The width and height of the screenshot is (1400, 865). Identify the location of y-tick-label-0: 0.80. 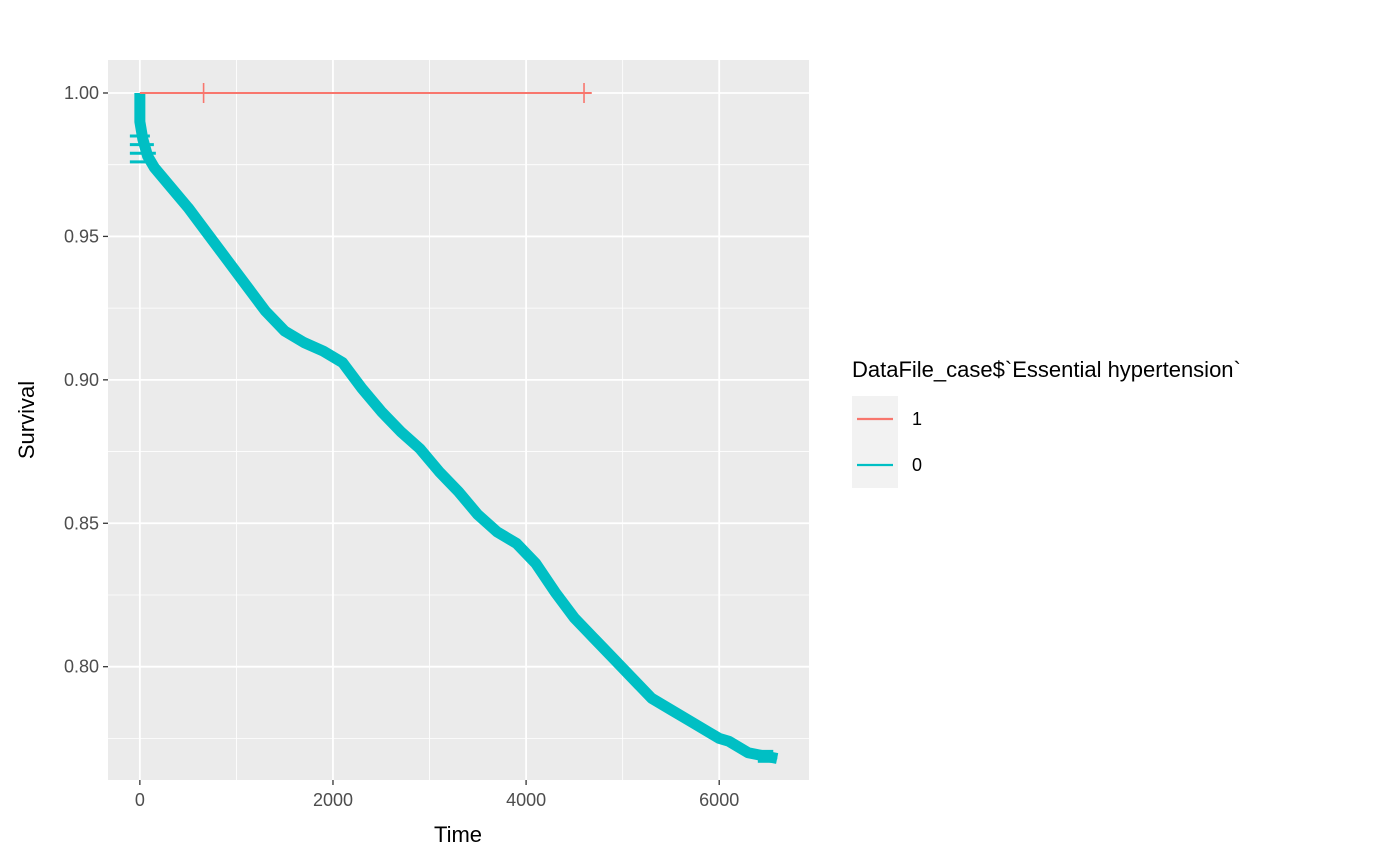
(81, 667).